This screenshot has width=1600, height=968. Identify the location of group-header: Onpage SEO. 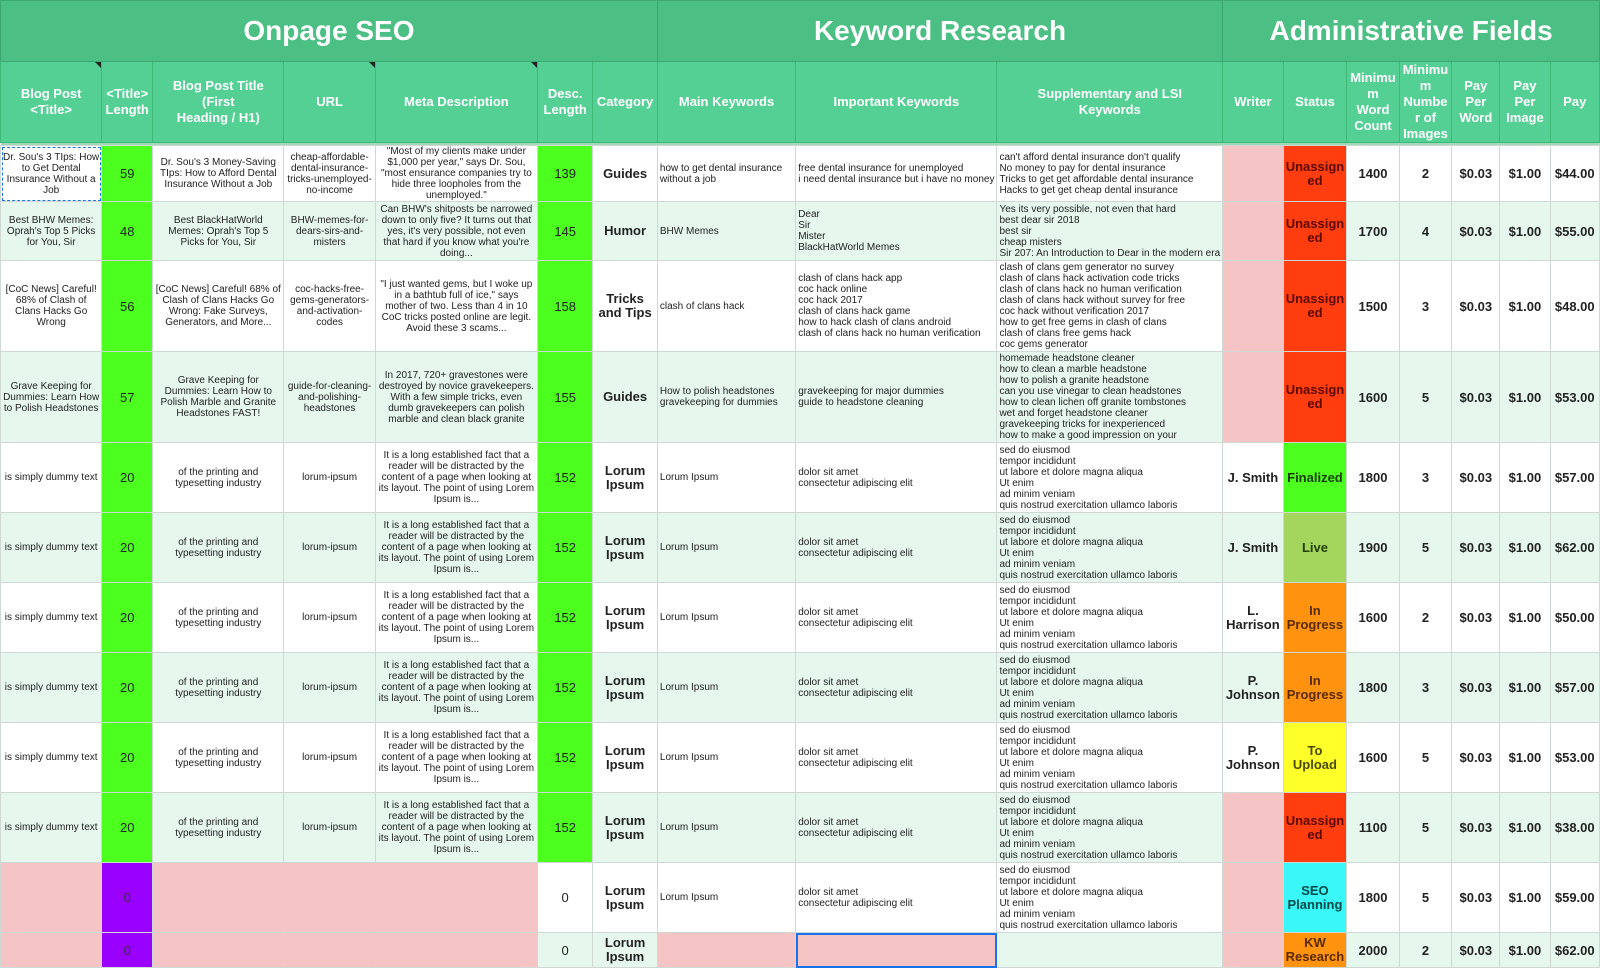
(329, 31).